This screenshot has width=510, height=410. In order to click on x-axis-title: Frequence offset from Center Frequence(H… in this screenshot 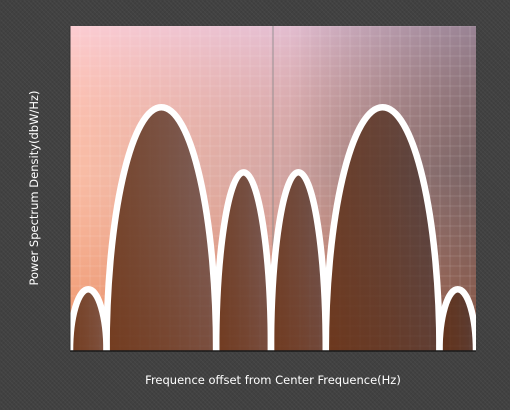, I will do `click(273, 380)`.